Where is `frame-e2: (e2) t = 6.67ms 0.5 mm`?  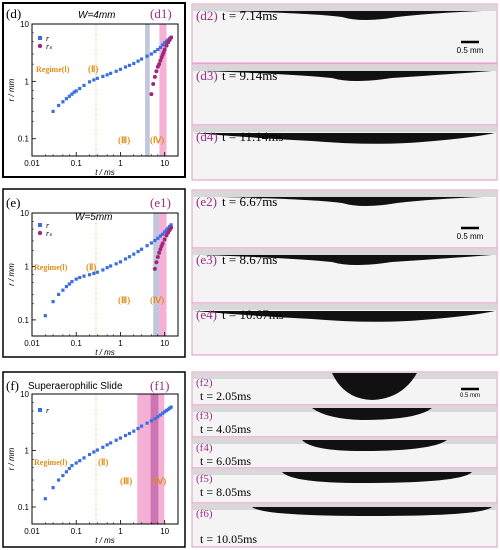 frame-e2: (e2) t = 6.67ms 0.5 mm is located at coordinates (344, 219).